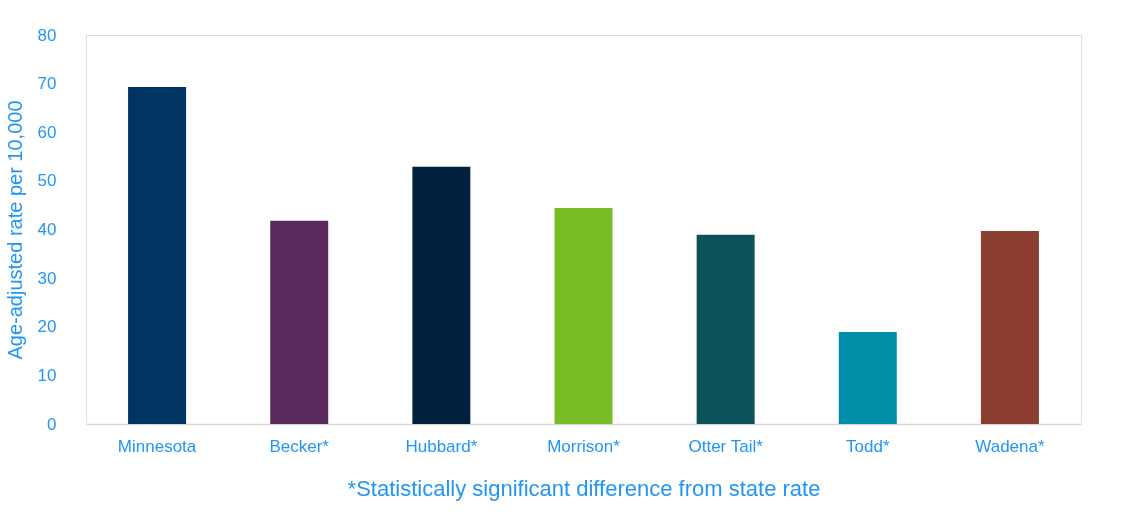  Describe the element at coordinates (157, 446) in the screenshot. I see `x-tick-label: Minnesota` at that location.